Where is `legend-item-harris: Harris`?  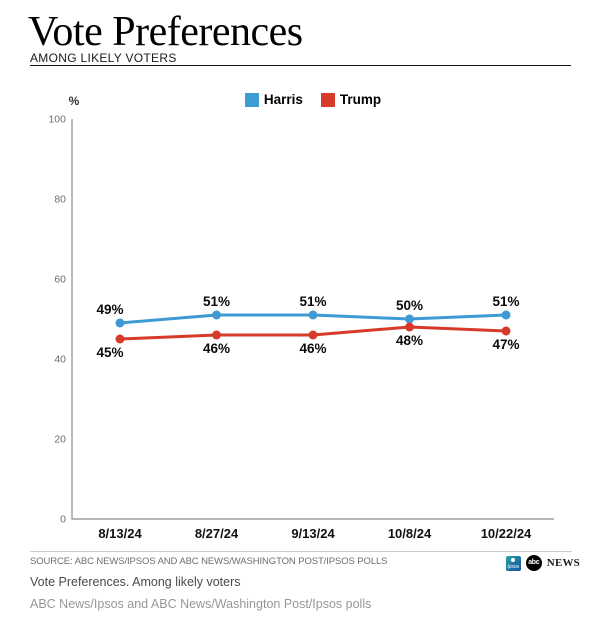 legend-item-harris: Harris is located at coordinates (273, 99).